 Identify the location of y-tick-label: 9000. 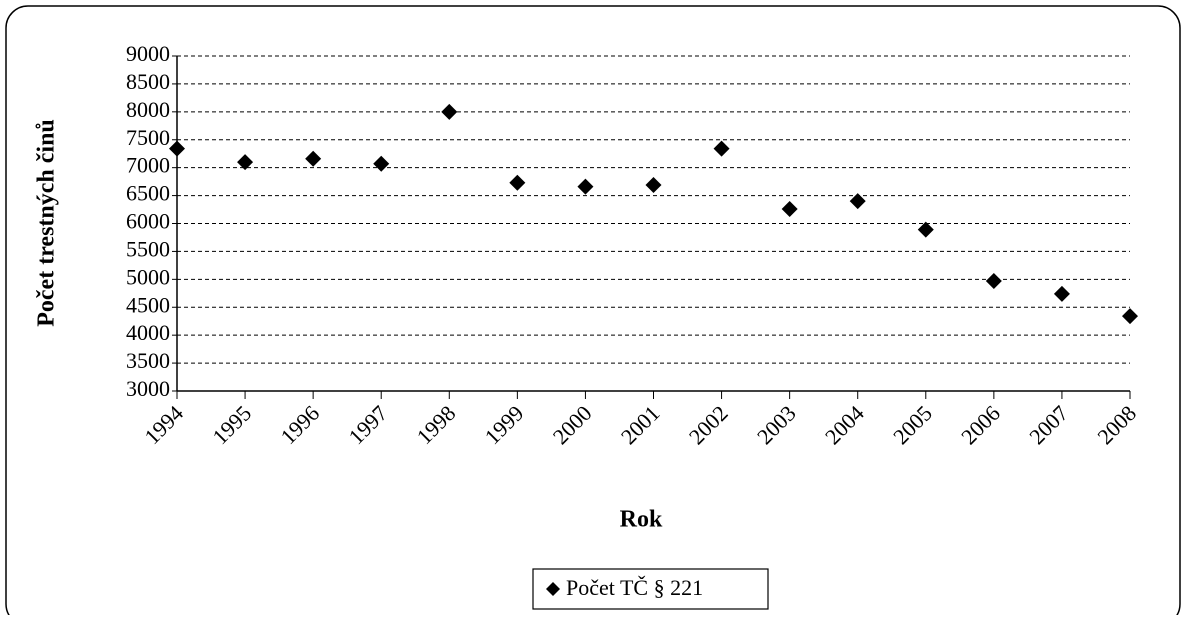
(148, 53).